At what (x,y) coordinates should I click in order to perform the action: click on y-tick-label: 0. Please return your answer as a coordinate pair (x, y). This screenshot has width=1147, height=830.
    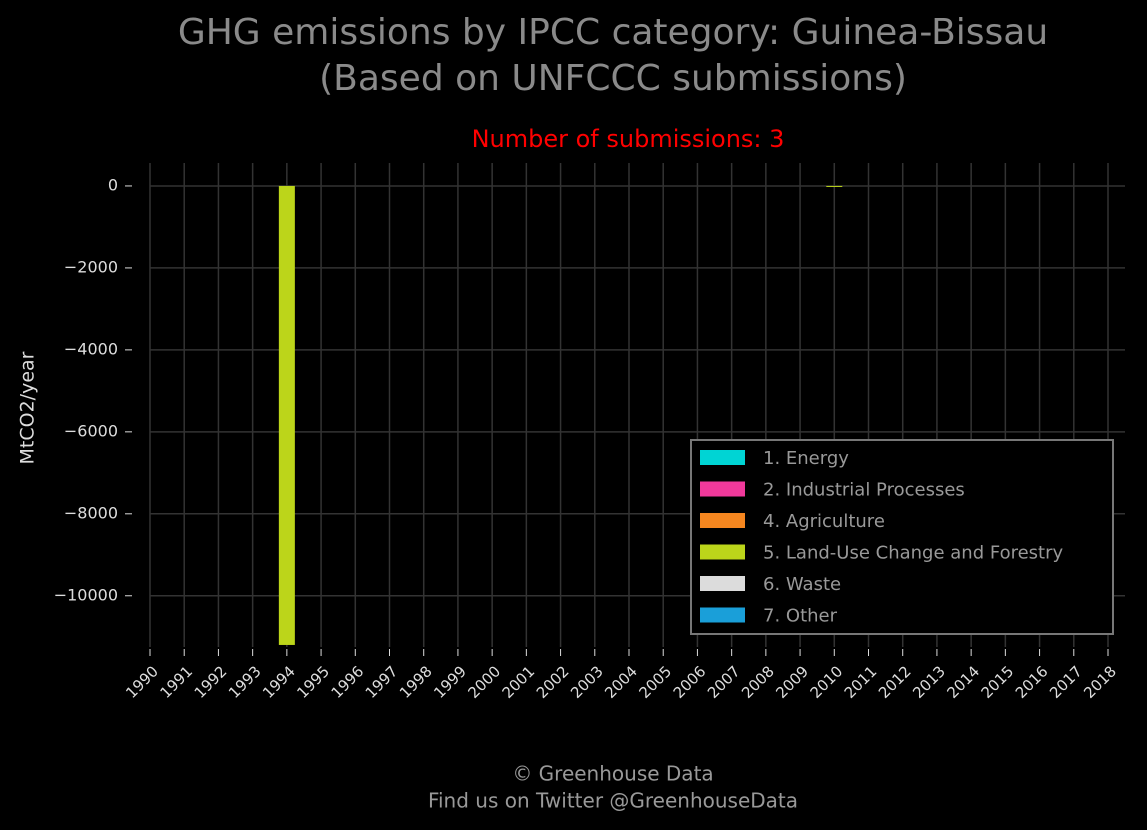
    Looking at the image, I should click on (113, 184).